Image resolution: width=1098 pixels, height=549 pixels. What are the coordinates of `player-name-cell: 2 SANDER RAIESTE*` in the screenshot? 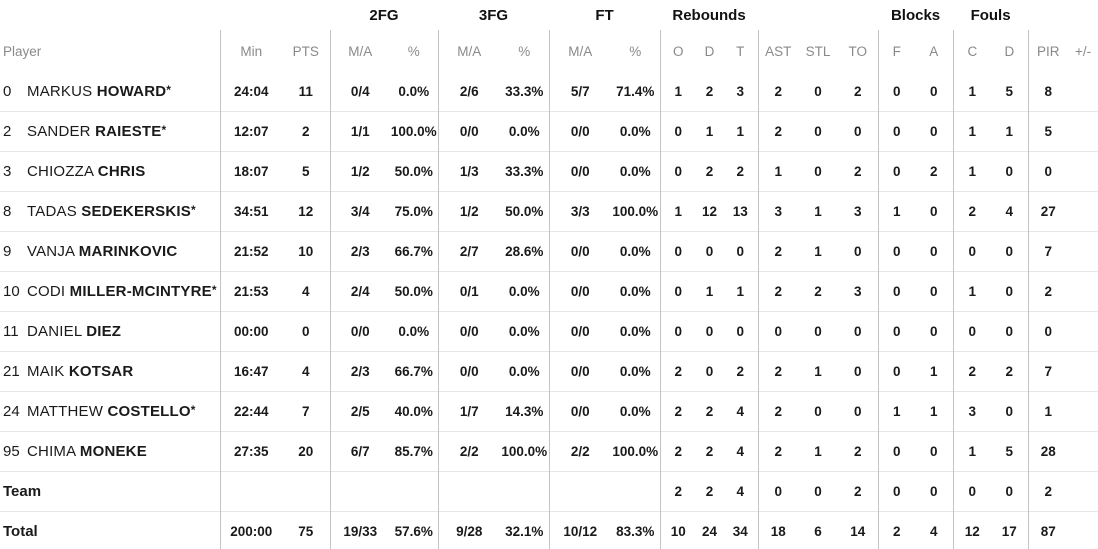 It's located at (110, 131).